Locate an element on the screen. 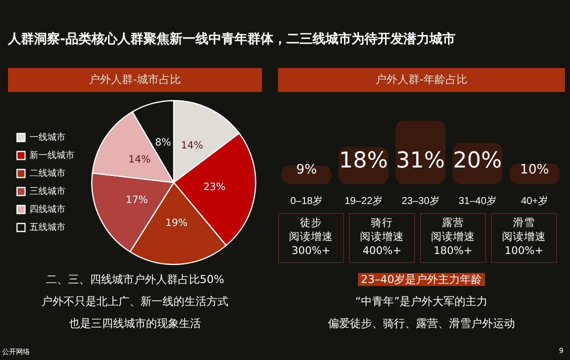  data-label: 31% is located at coordinates (420, 161).